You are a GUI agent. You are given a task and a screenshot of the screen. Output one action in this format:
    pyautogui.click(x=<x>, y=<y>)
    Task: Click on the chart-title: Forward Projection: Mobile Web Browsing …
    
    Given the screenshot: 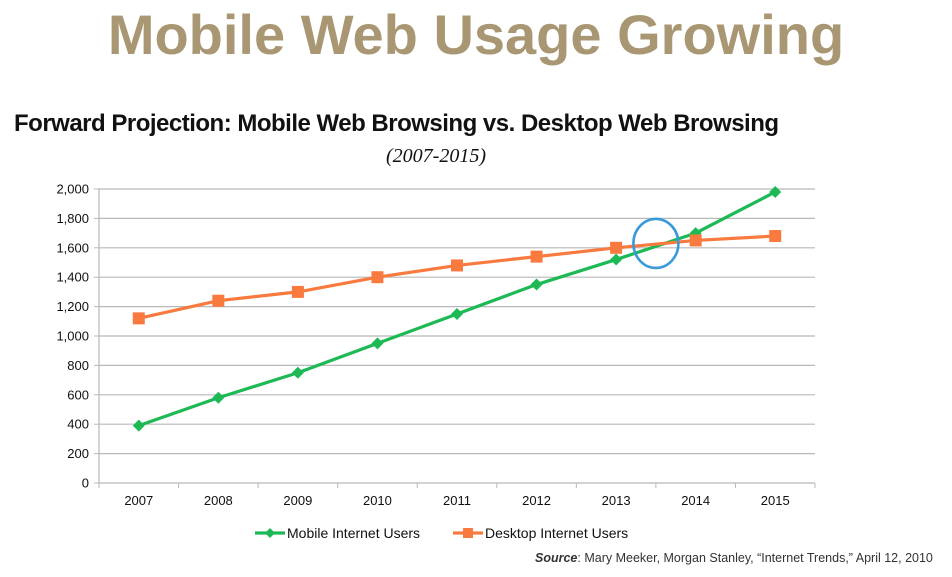 What is the action you would take?
    pyautogui.click(x=396, y=123)
    